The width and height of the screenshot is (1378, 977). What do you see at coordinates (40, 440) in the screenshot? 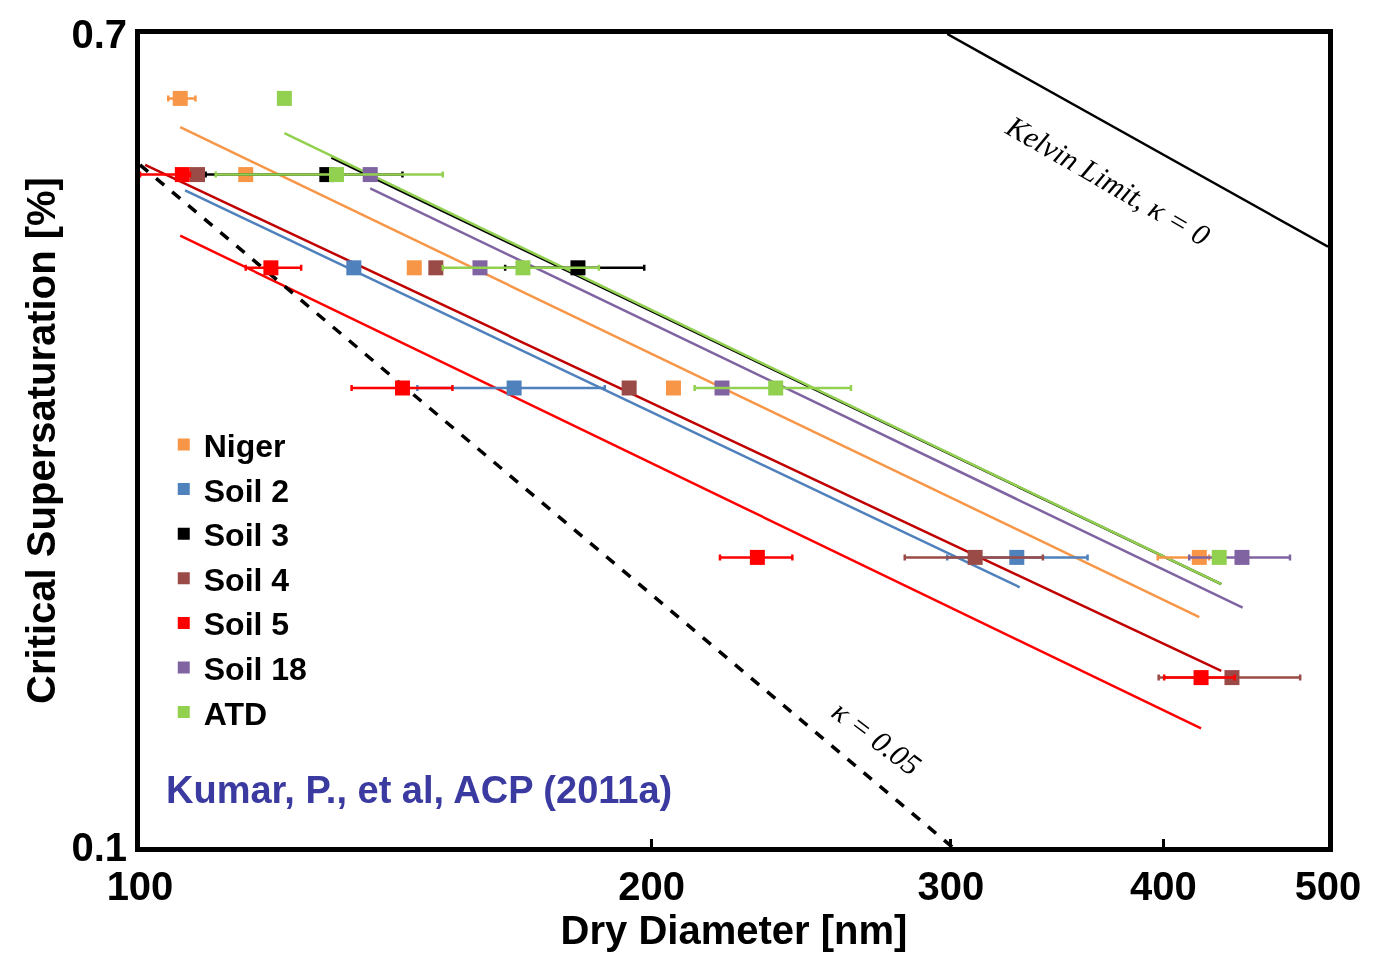
I see `y-axis-title: Critical Supersaturation [%]` at bounding box center [40, 440].